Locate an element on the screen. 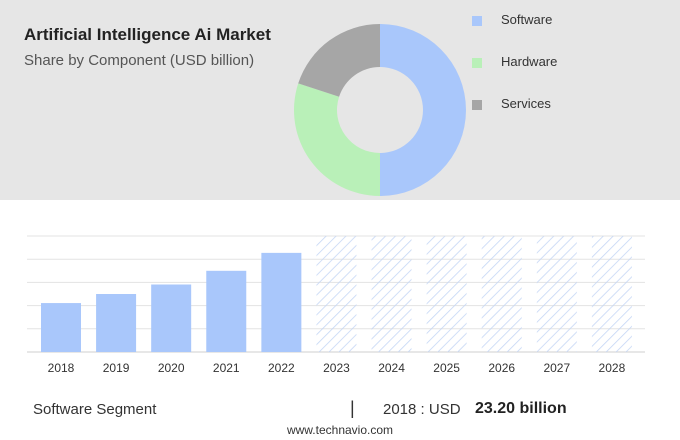  x-tick-label-2024: 2024 is located at coordinates (391, 368).